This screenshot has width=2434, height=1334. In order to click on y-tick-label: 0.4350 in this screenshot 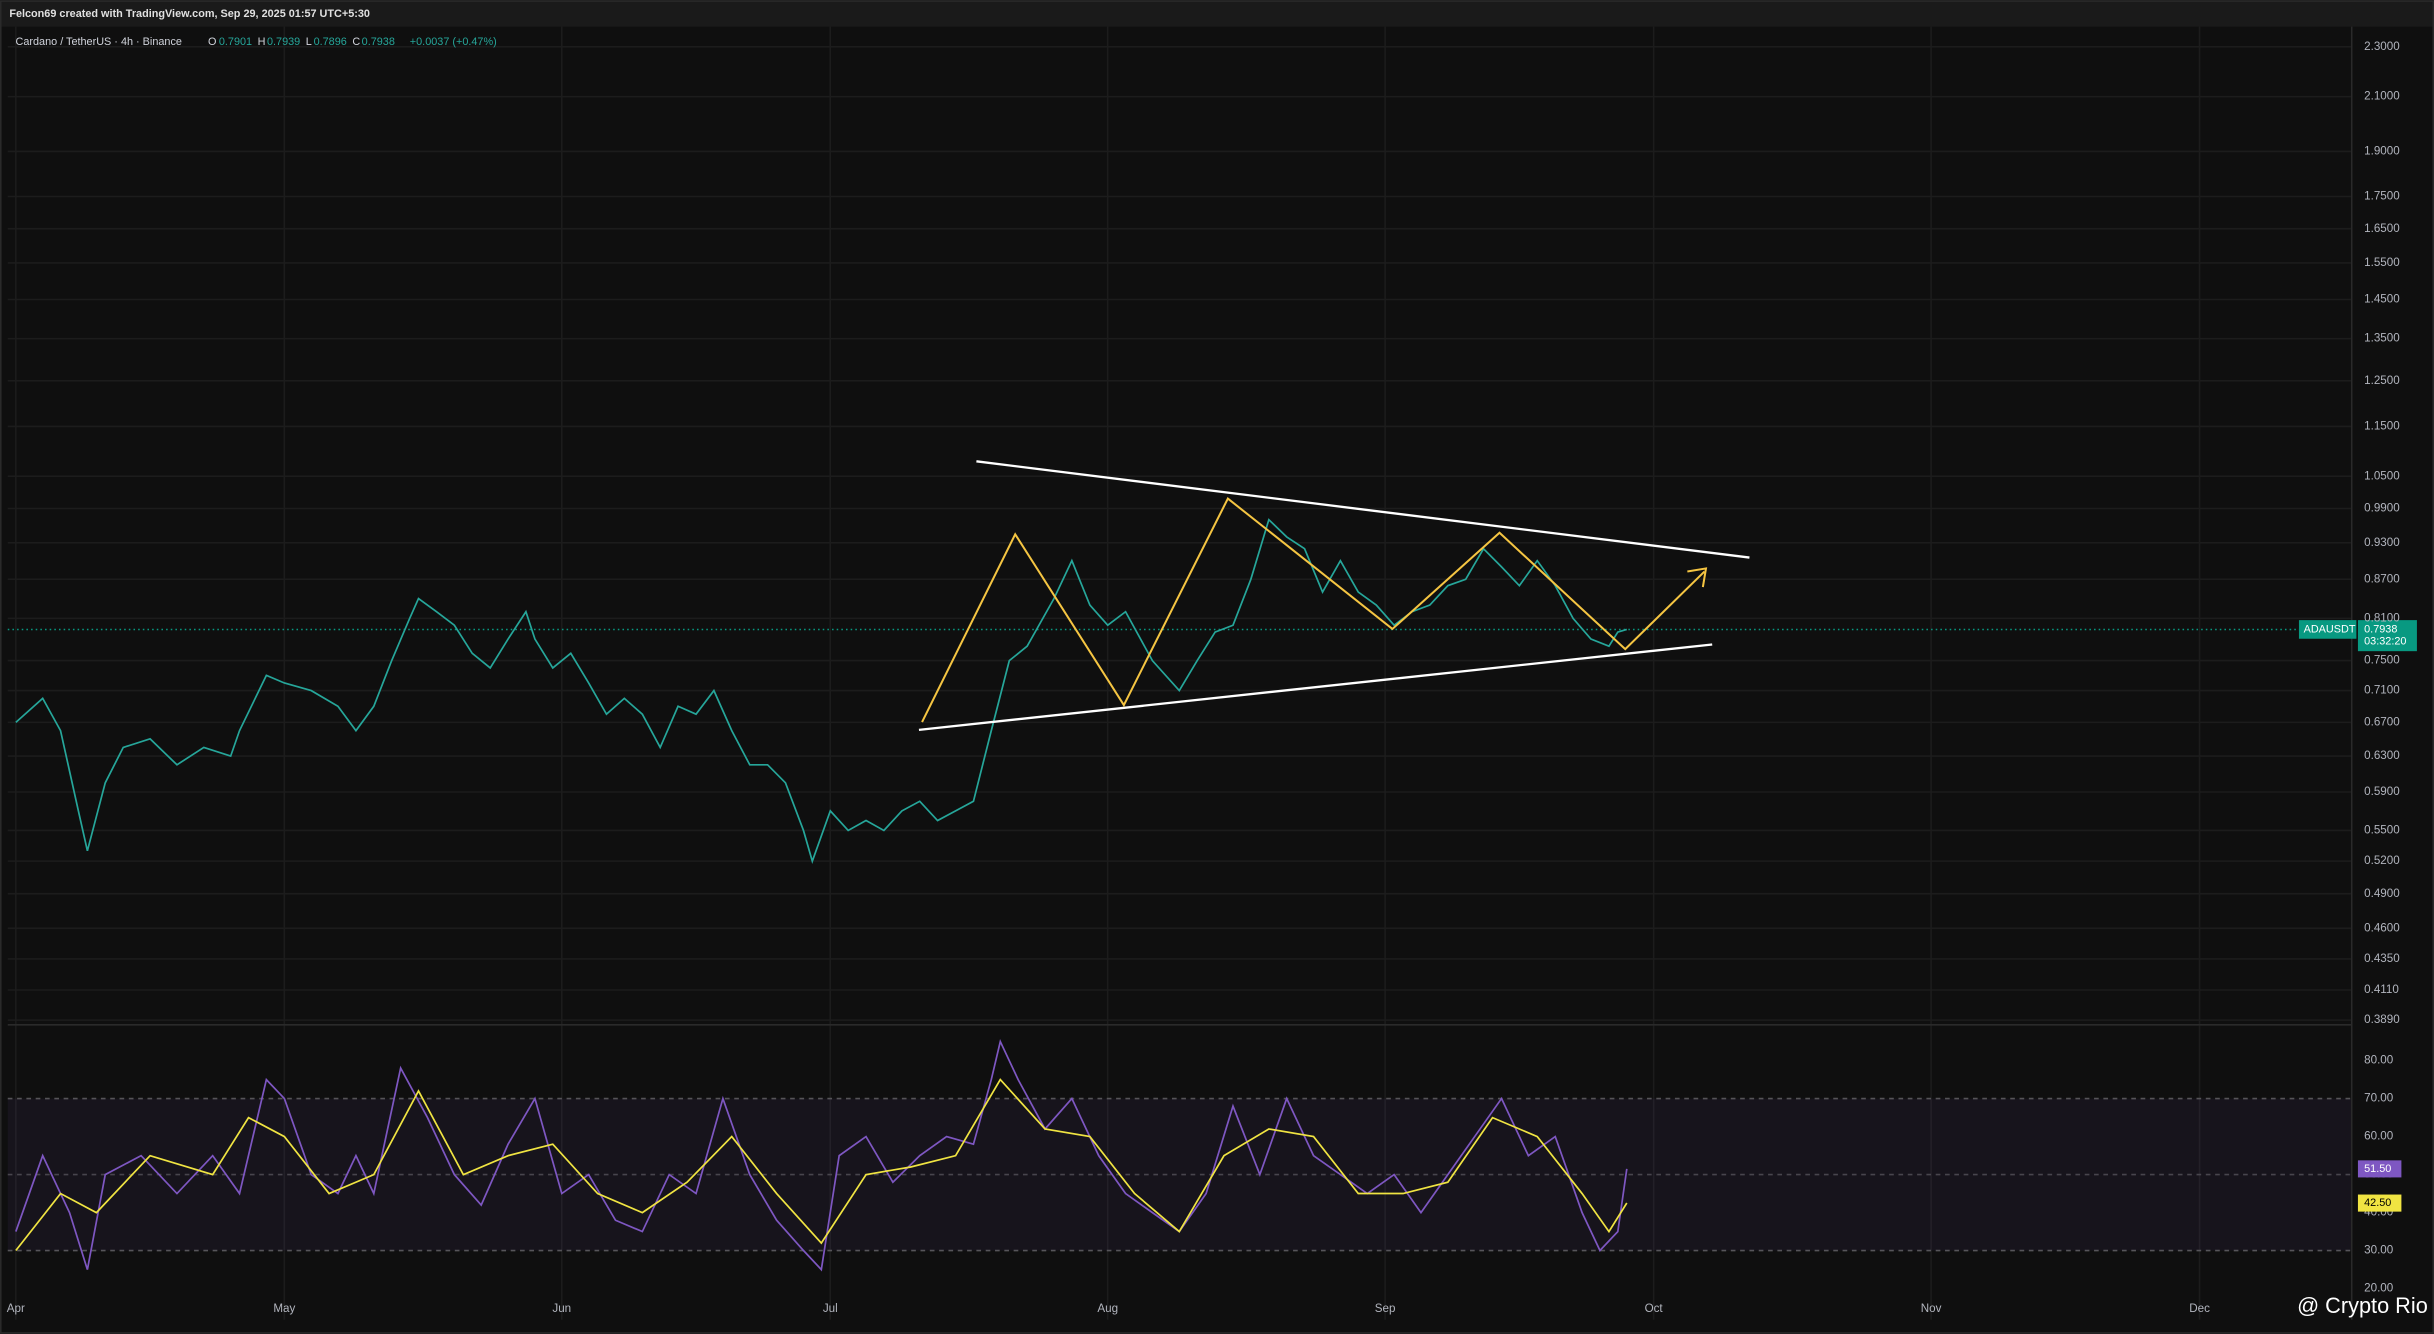, I will do `click(2382, 958)`.